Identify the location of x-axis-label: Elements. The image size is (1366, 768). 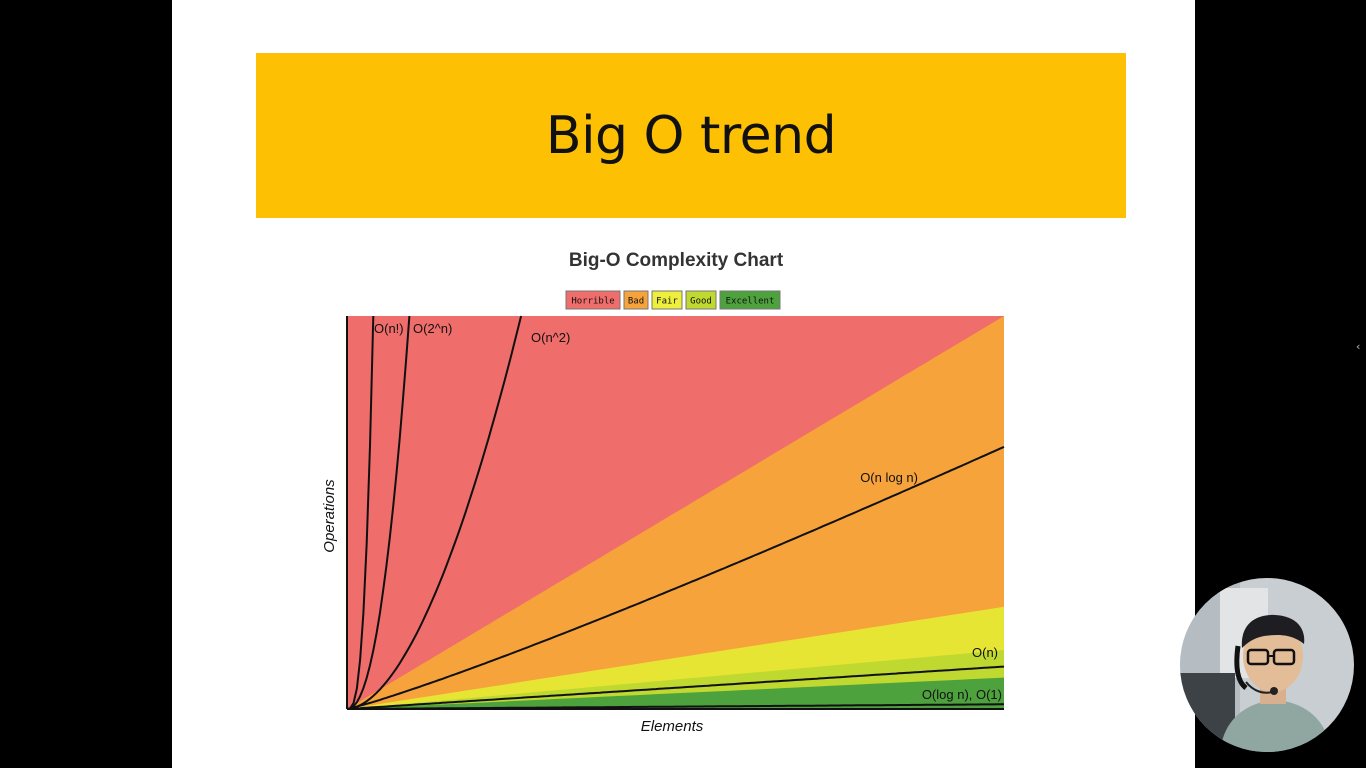
(672, 726).